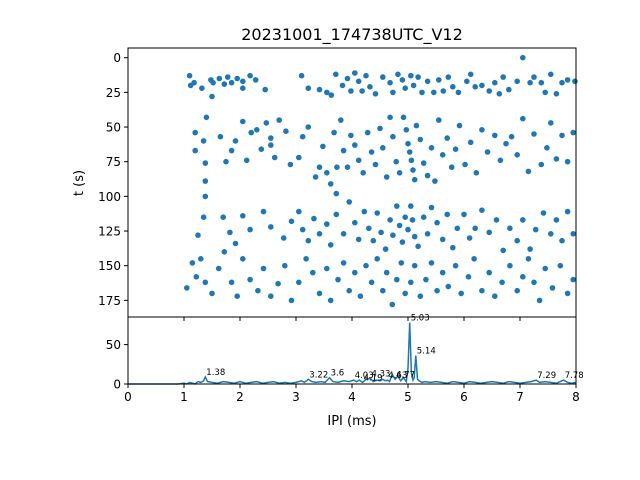 Image resolution: width=640 pixels, height=480 pixels. What do you see at coordinates (338, 374) in the screenshot?
I see `peak-label: 3.6` at bounding box center [338, 374].